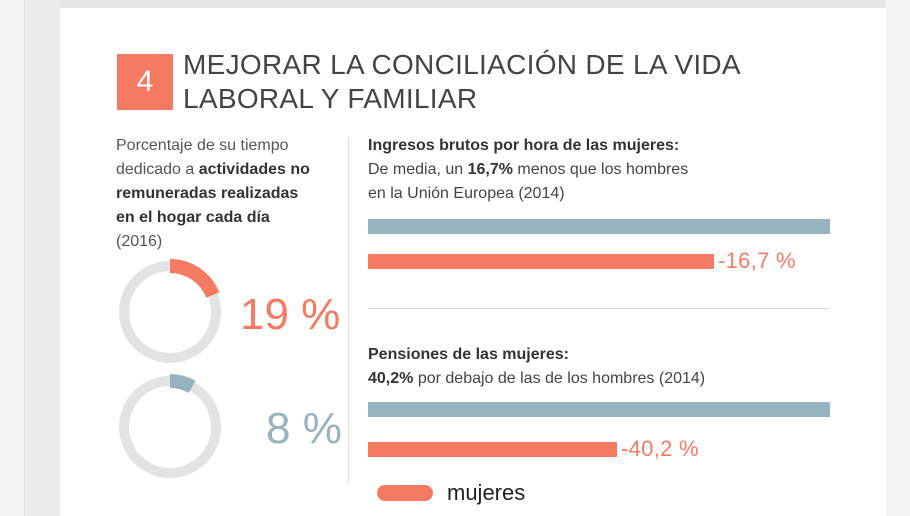 The height and width of the screenshot is (516, 910). What do you see at coordinates (12, 258) in the screenshot?
I see `left-gutter` at bounding box center [12, 258].